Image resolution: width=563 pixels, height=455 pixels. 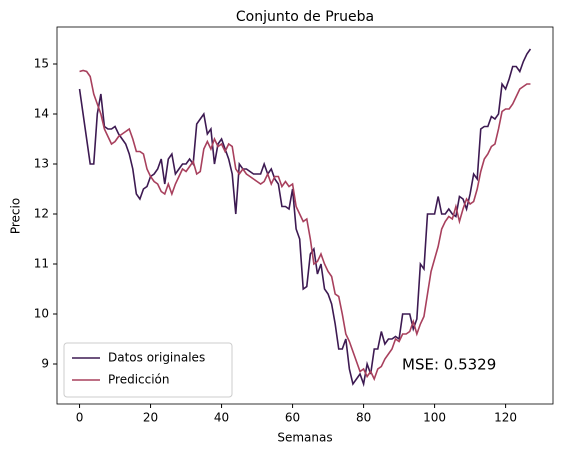 I want to click on x-tick-label: 80, so click(x=363, y=418).